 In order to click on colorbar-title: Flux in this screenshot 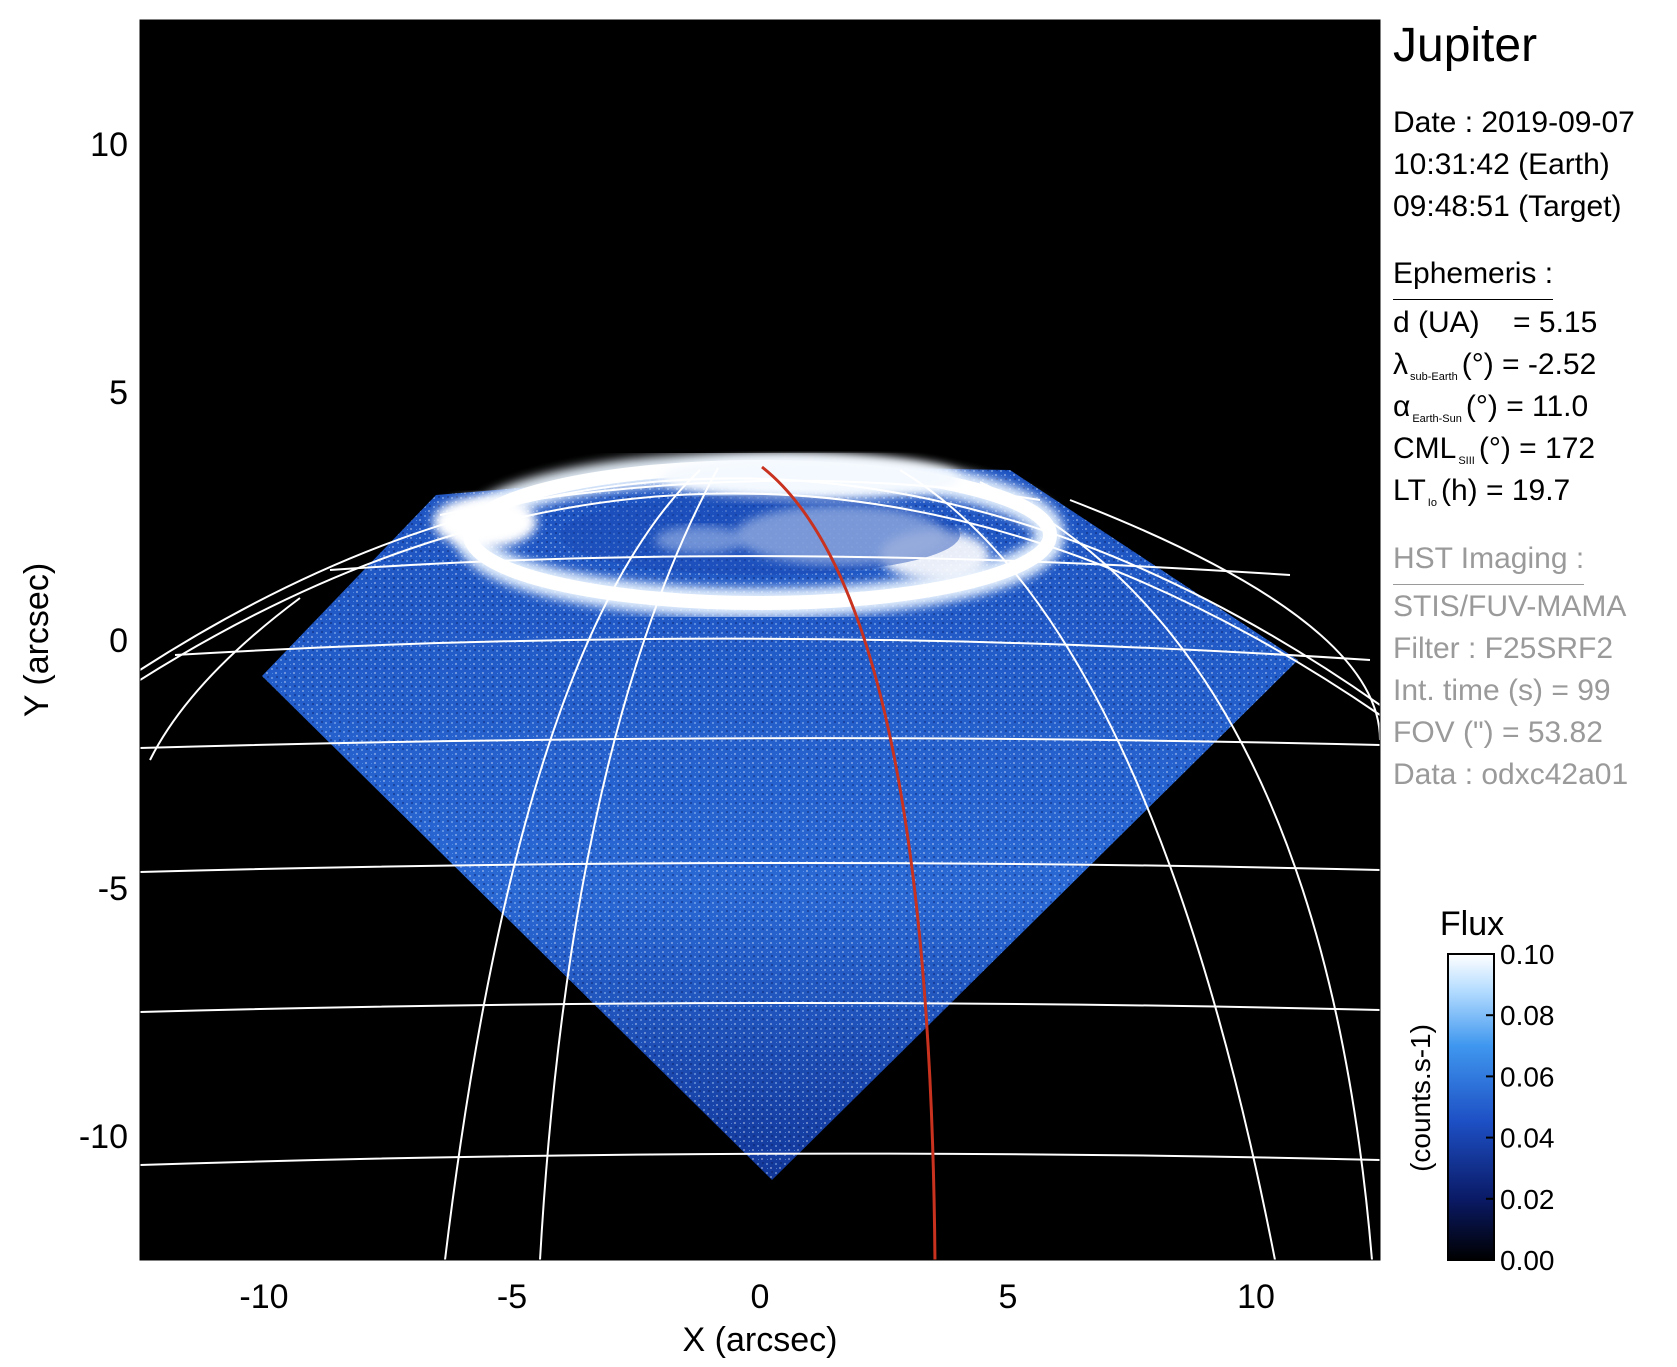, I will do `click(1472, 924)`.